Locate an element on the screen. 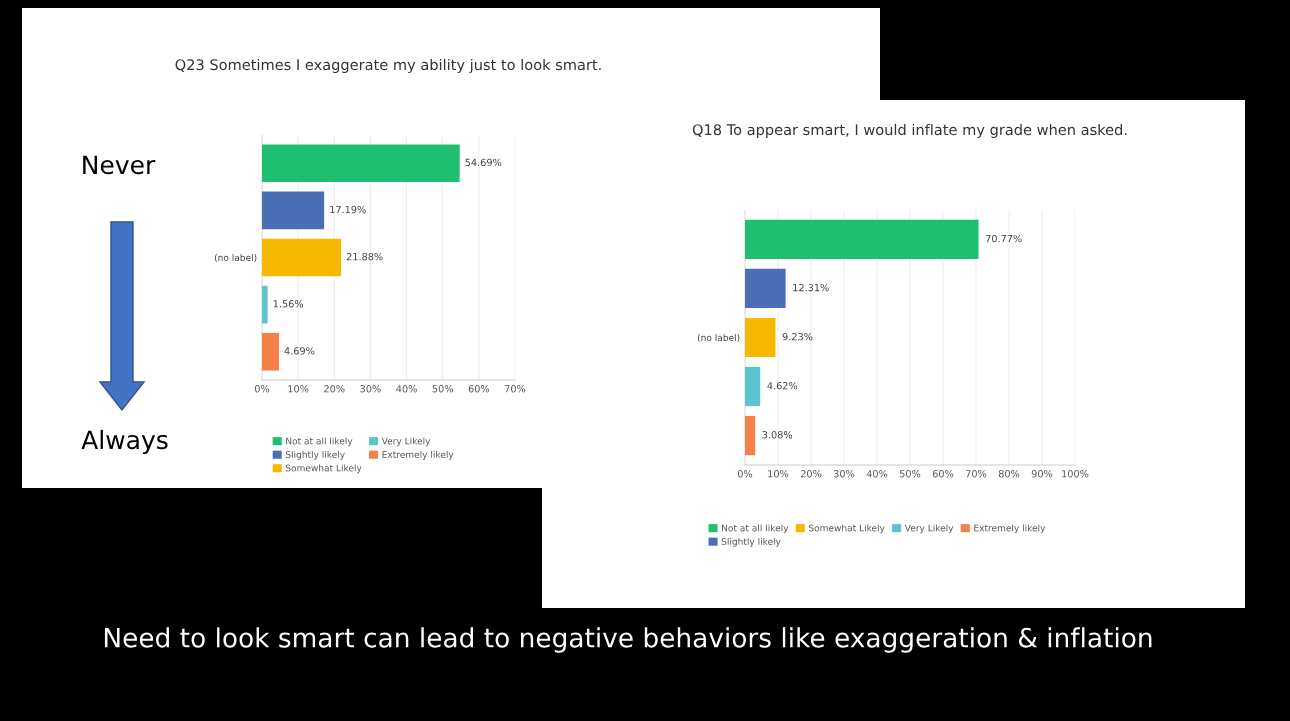  text: Never is located at coordinates (119, 165).